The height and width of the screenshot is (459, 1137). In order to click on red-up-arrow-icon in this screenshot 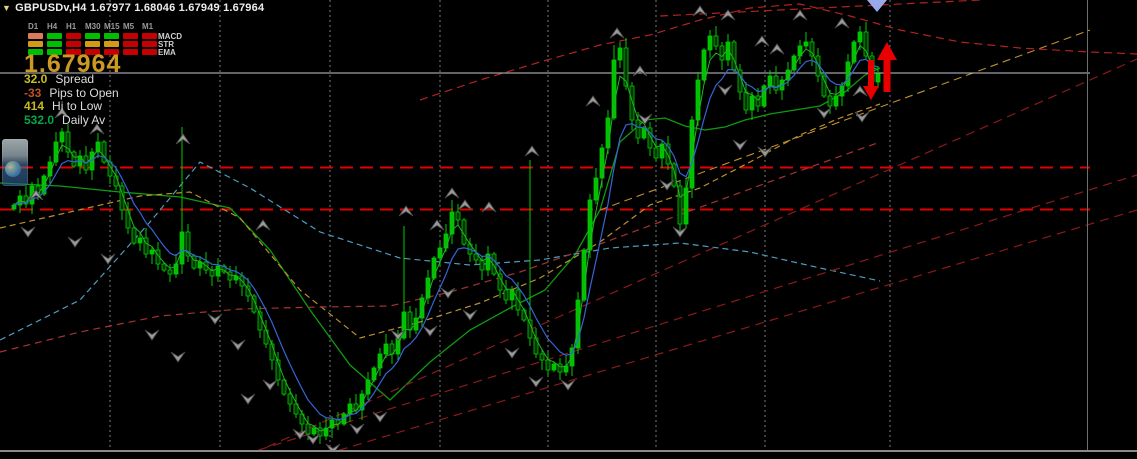, I will do `click(887, 67)`.